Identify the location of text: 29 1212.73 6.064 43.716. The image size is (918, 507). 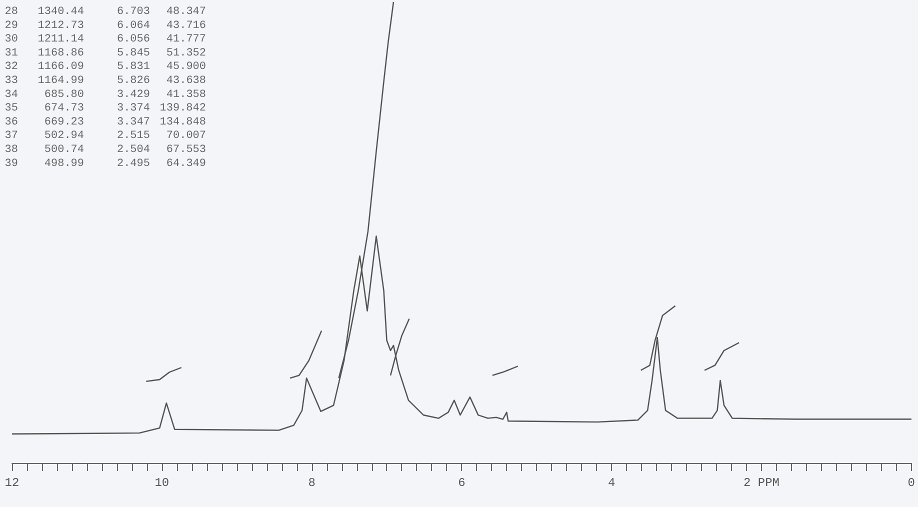
(105, 26).